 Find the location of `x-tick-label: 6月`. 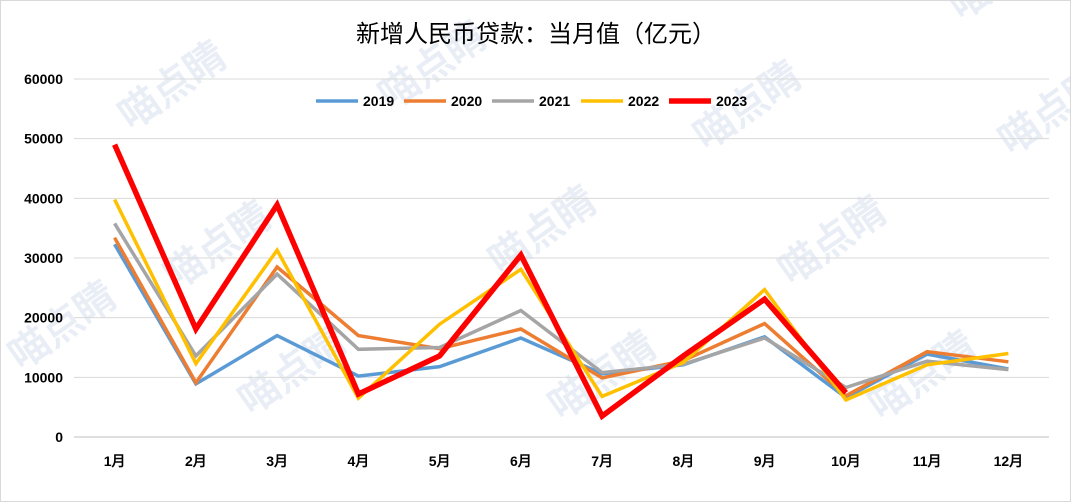

x-tick-label: 6月 is located at coordinates (521, 461).